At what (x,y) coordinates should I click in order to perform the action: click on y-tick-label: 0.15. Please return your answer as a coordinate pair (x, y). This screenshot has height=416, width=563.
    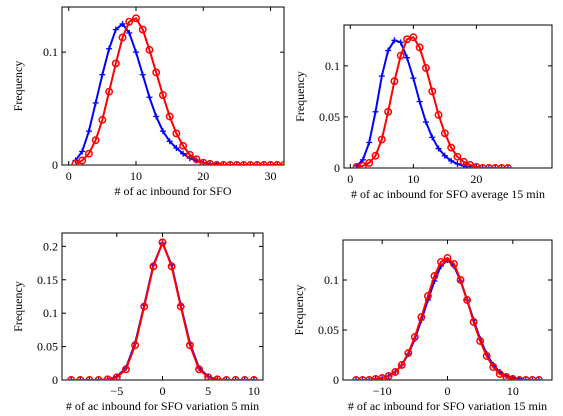
    Looking at the image, I should click on (47, 280).